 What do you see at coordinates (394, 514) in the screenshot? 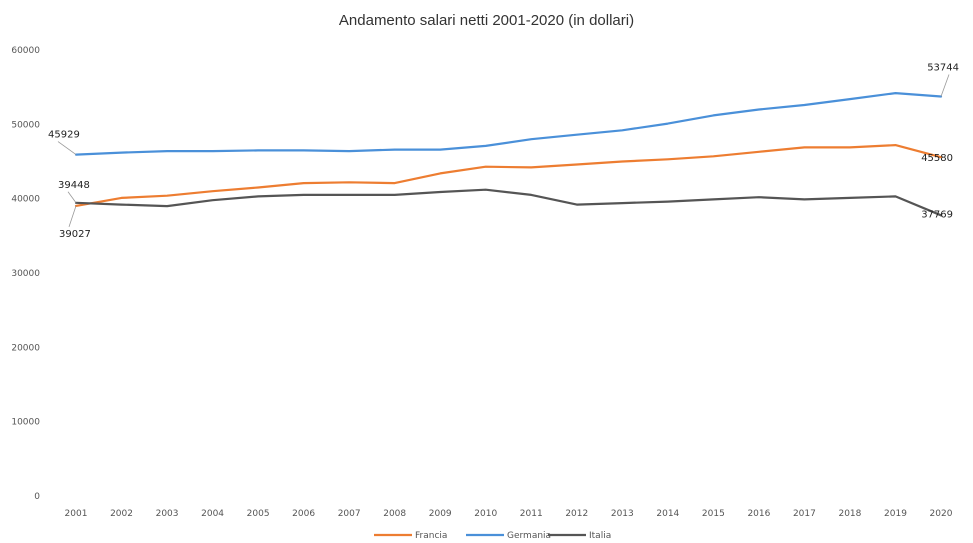
I see `x-tick-label: 2008` at bounding box center [394, 514].